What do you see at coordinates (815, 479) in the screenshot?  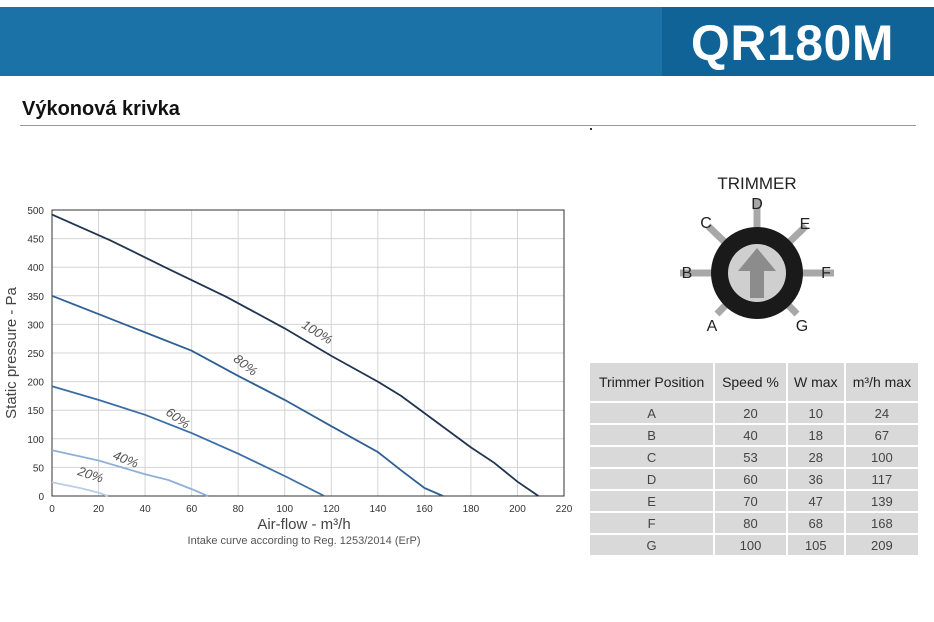 I see `cell-wmax: 36` at bounding box center [815, 479].